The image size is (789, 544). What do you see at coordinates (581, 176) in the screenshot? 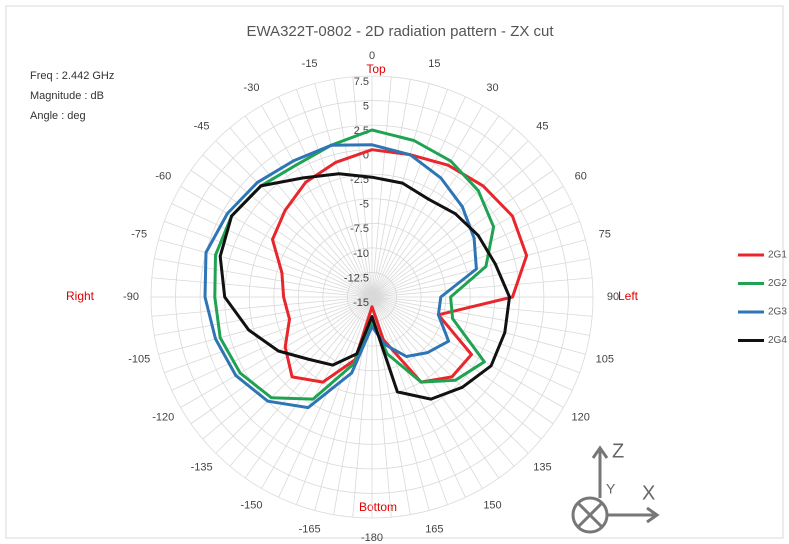
I see `angle-tick-label: 60` at bounding box center [581, 176].